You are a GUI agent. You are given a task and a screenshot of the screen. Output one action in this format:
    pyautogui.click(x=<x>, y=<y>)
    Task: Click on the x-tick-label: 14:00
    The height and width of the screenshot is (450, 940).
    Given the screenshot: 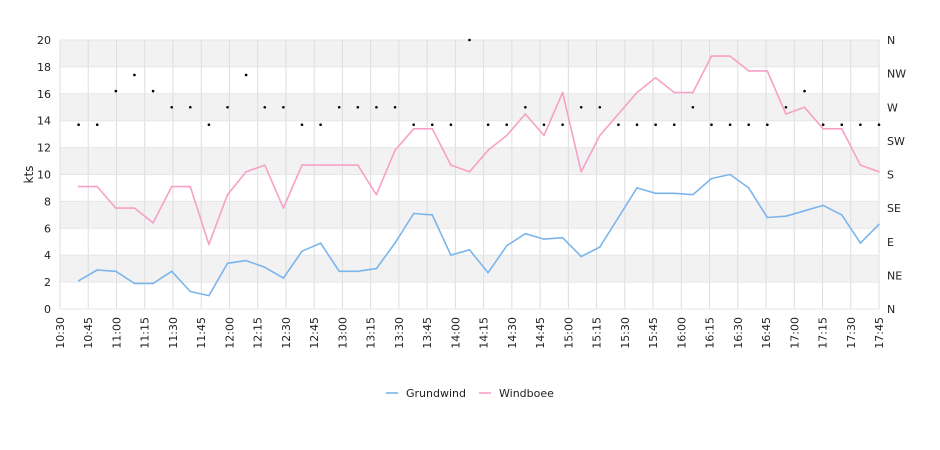 What is the action you would take?
    pyautogui.click(x=455, y=333)
    